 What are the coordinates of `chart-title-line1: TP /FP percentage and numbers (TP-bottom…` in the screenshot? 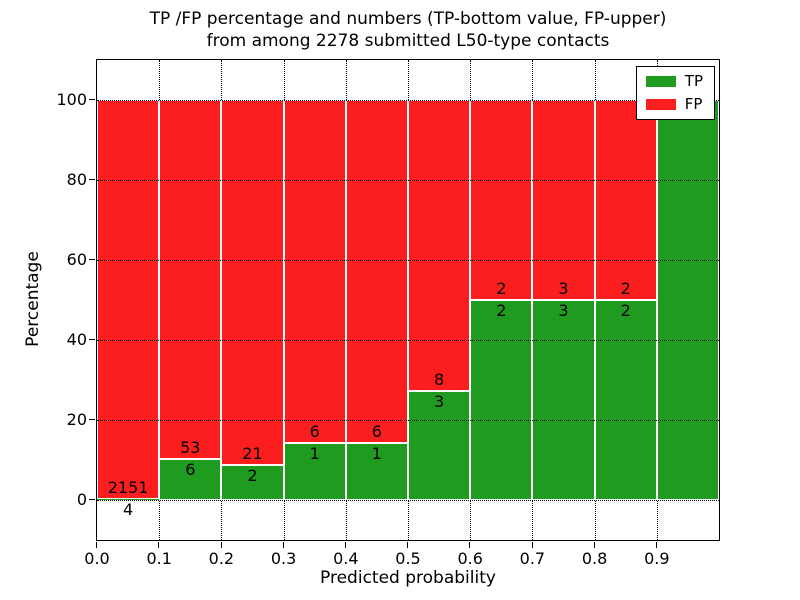 It's located at (408, 19).